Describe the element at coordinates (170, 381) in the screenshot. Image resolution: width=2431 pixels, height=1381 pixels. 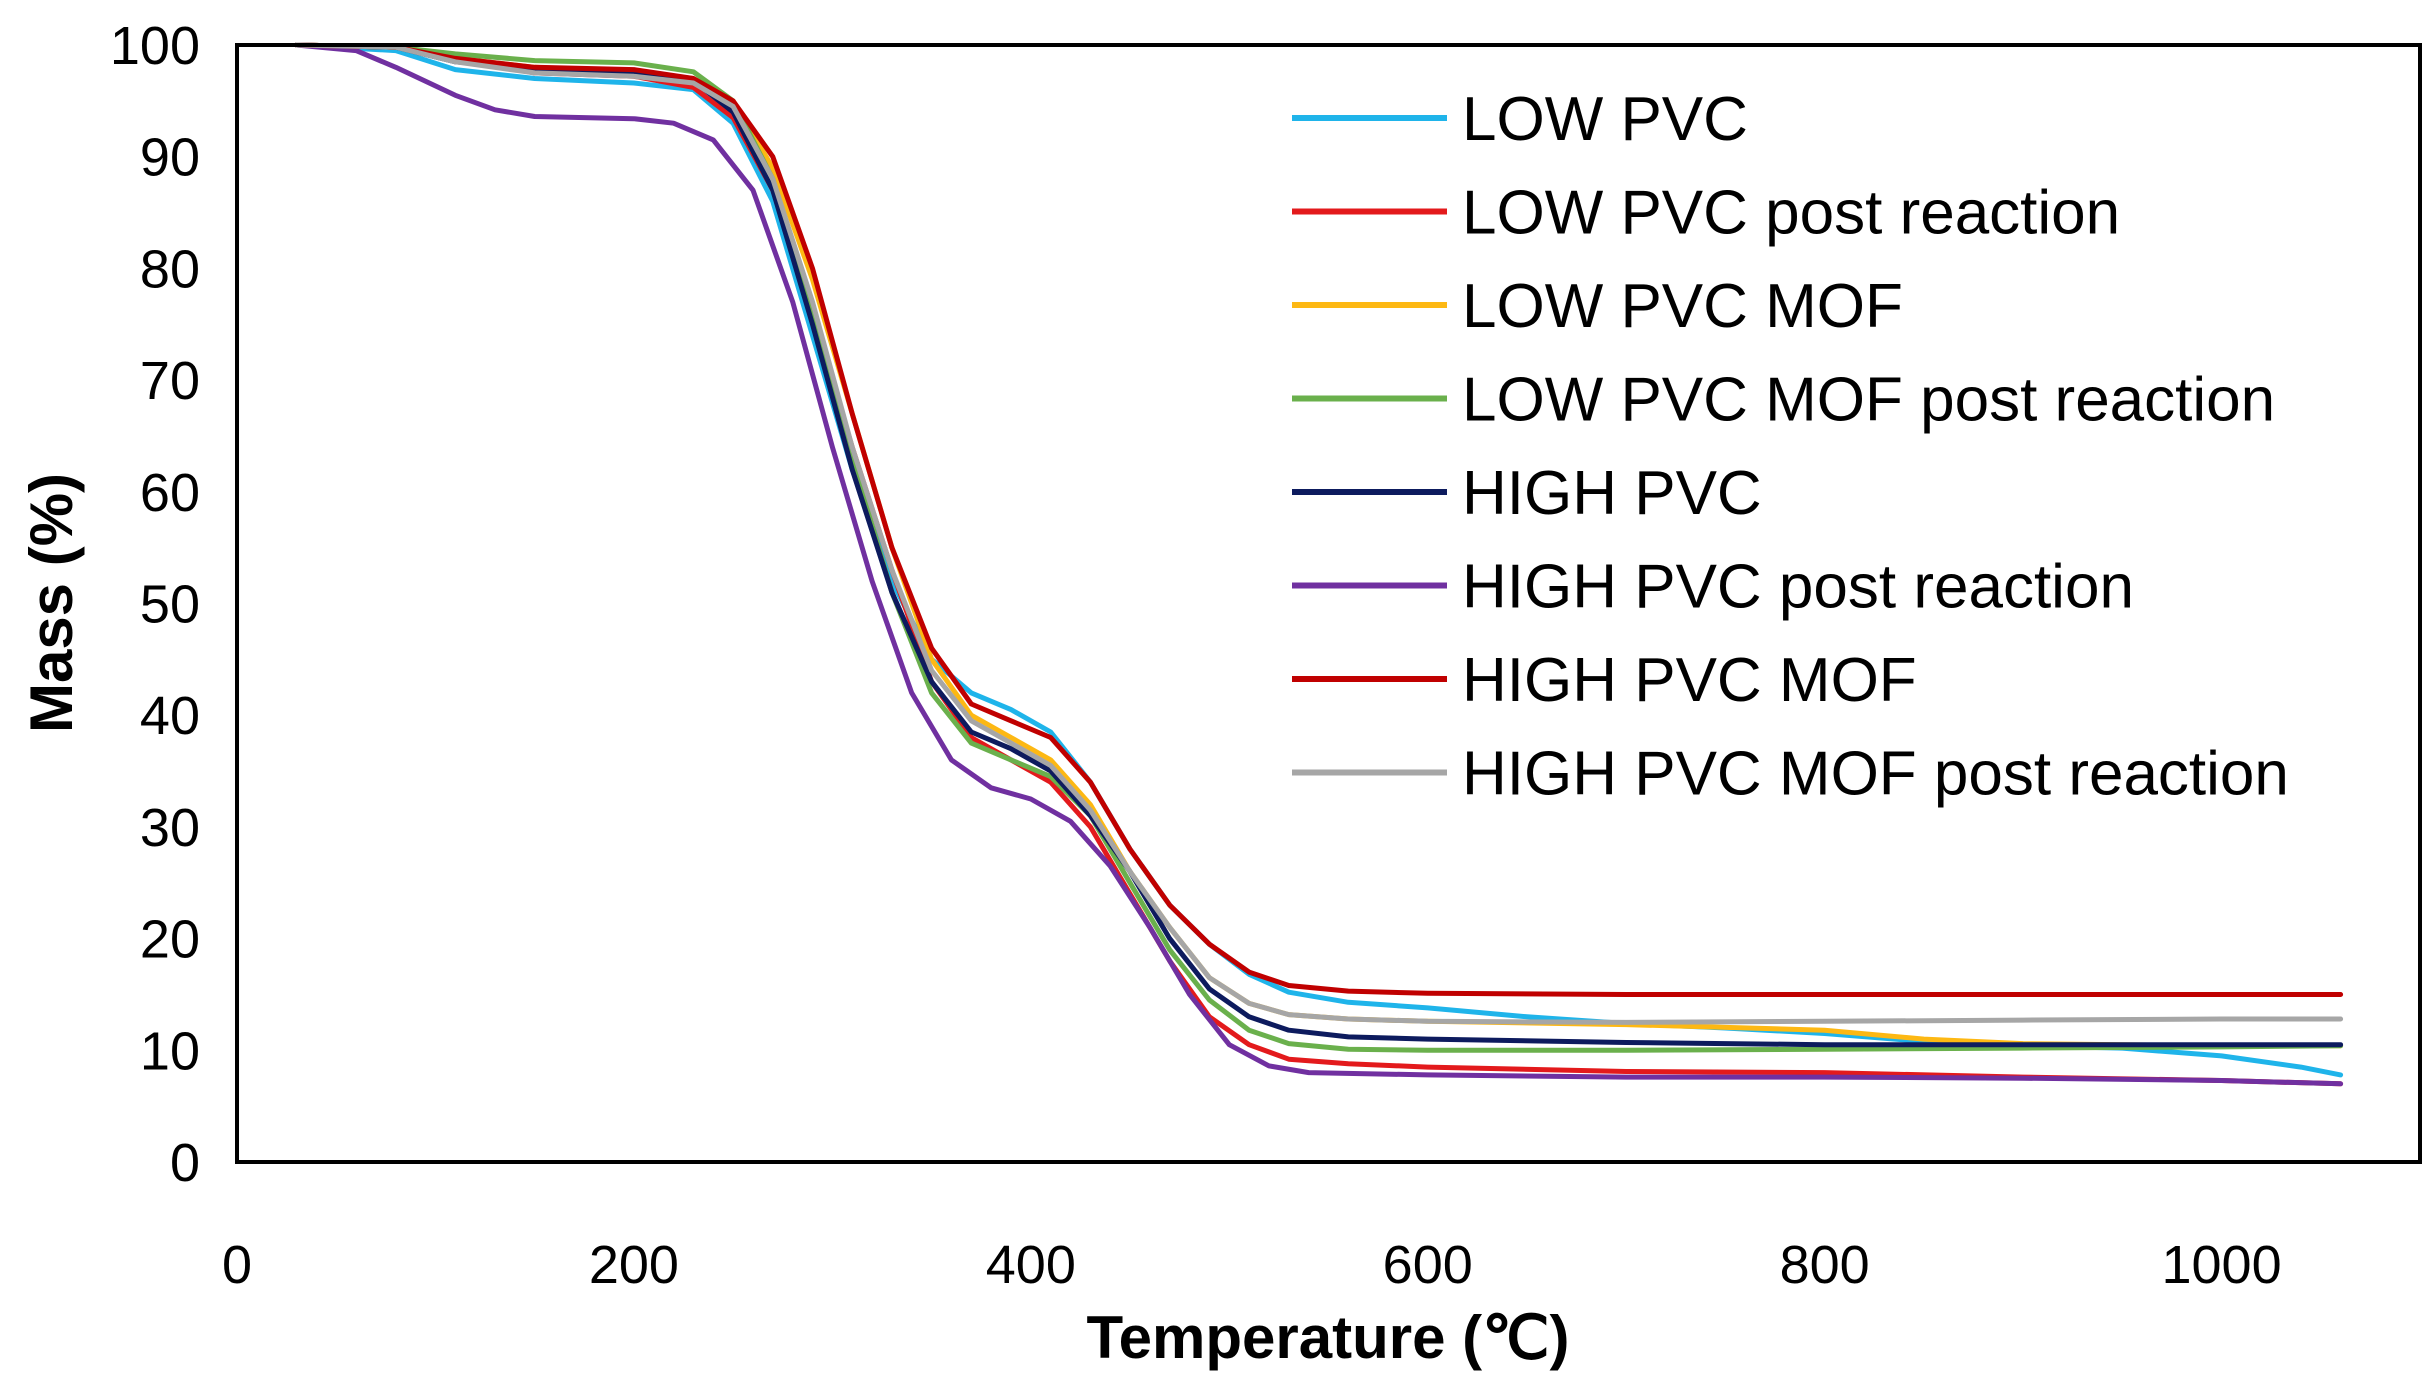
I see `y-tick-label: 70` at that location.